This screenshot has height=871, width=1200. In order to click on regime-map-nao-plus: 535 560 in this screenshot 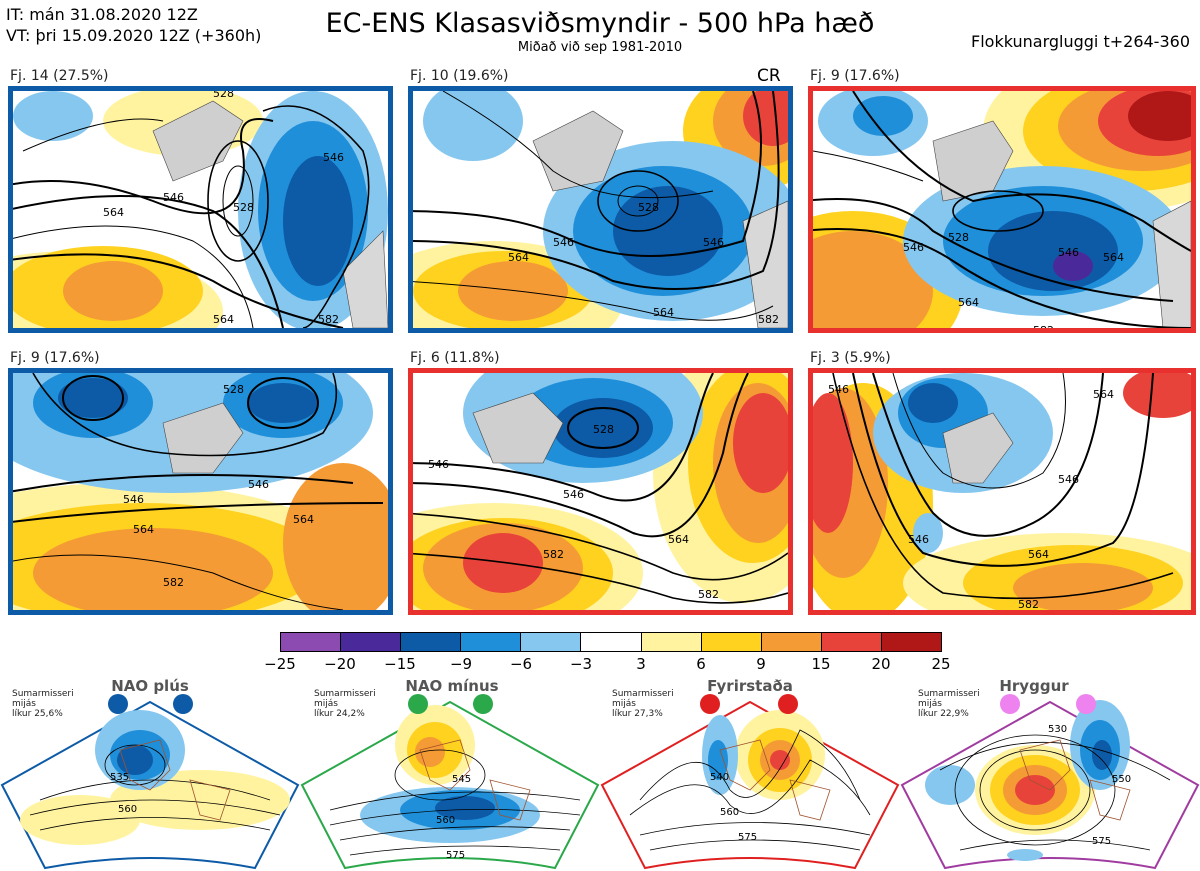, I will do `click(150, 782)`.